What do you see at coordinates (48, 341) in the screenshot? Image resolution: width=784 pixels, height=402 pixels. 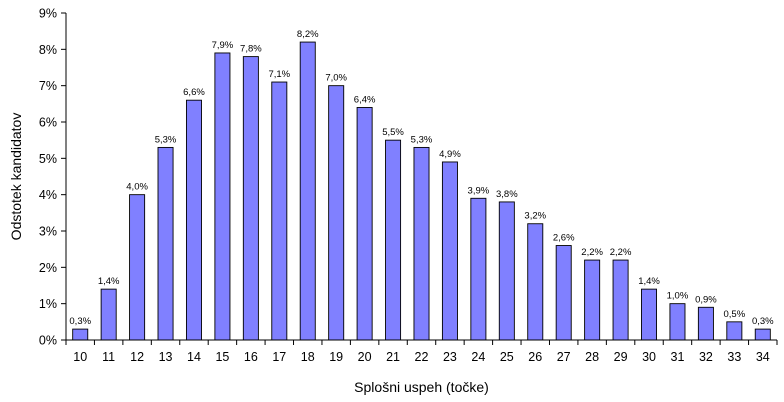 I see `y-tick-label: 0%` at bounding box center [48, 341].